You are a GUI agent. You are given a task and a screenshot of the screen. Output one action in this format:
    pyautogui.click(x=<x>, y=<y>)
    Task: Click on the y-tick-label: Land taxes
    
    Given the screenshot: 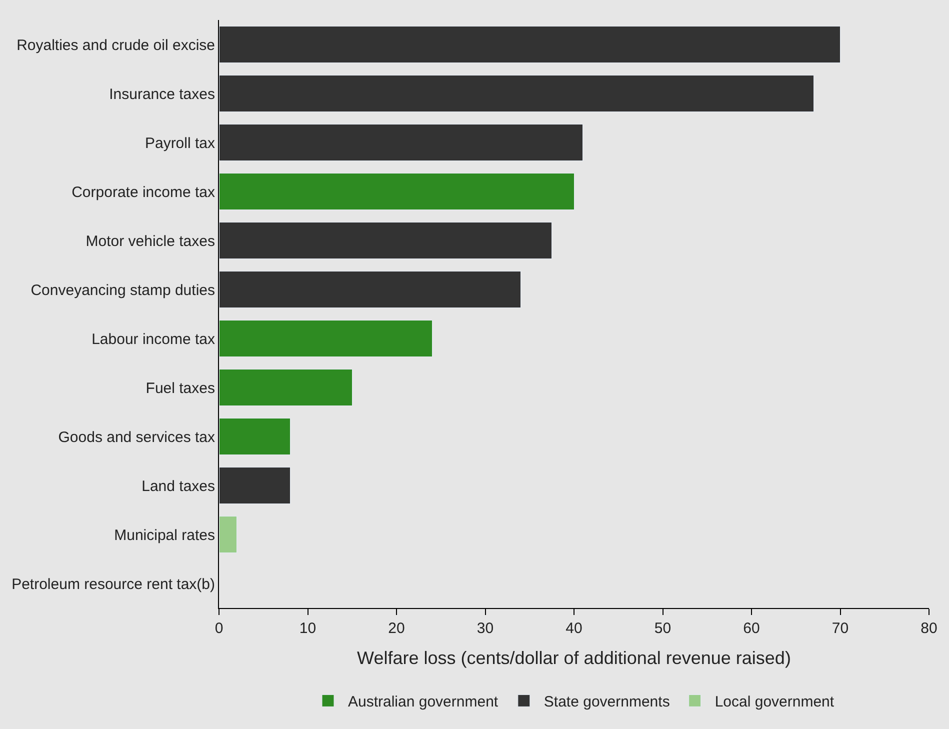 What is the action you would take?
    pyautogui.click(x=178, y=486)
    